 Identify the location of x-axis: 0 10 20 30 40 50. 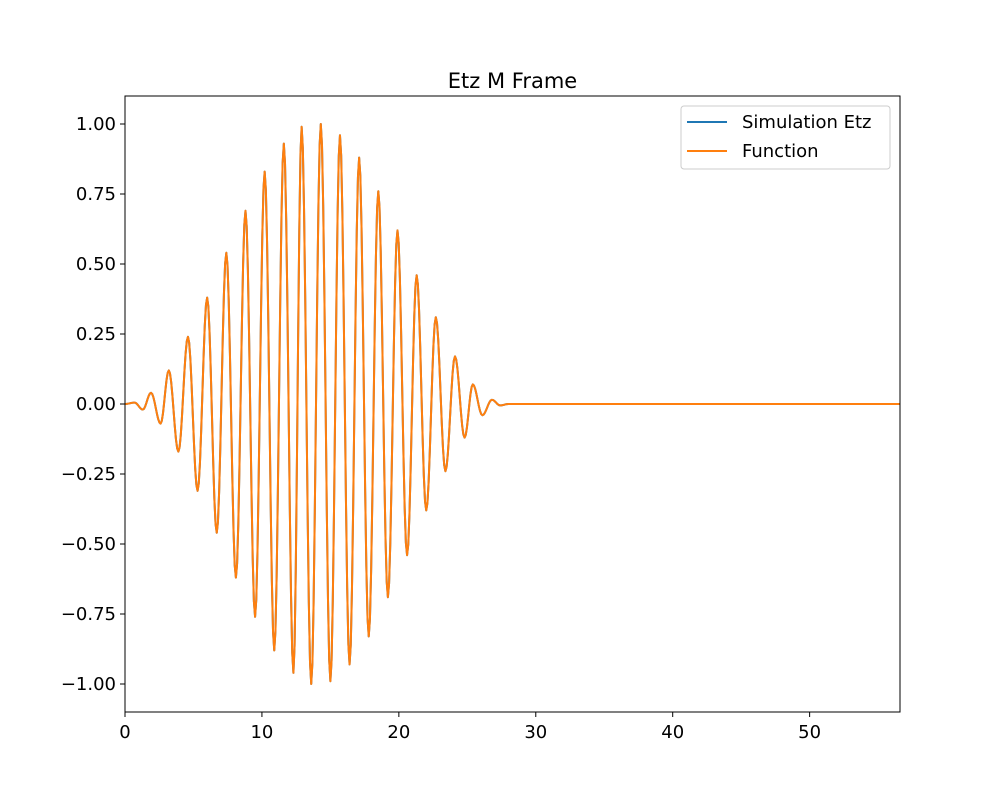
(470, 727).